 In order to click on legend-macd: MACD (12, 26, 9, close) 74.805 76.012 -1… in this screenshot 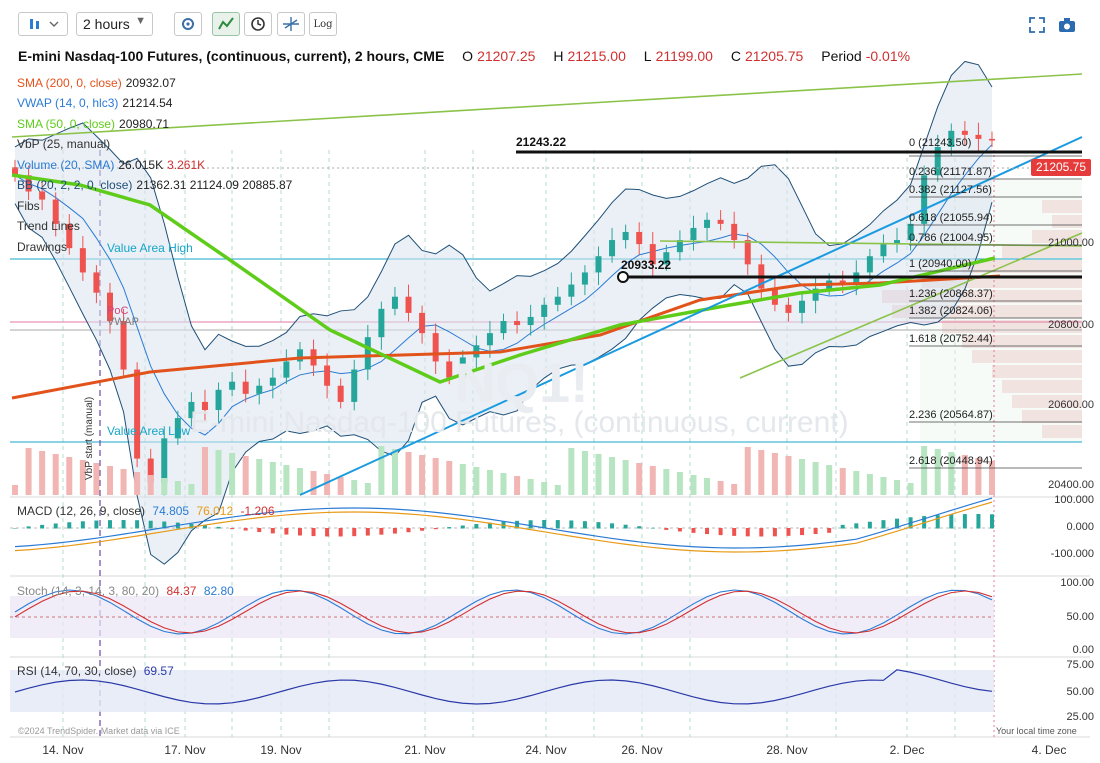, I will do `click(148, 511)`.